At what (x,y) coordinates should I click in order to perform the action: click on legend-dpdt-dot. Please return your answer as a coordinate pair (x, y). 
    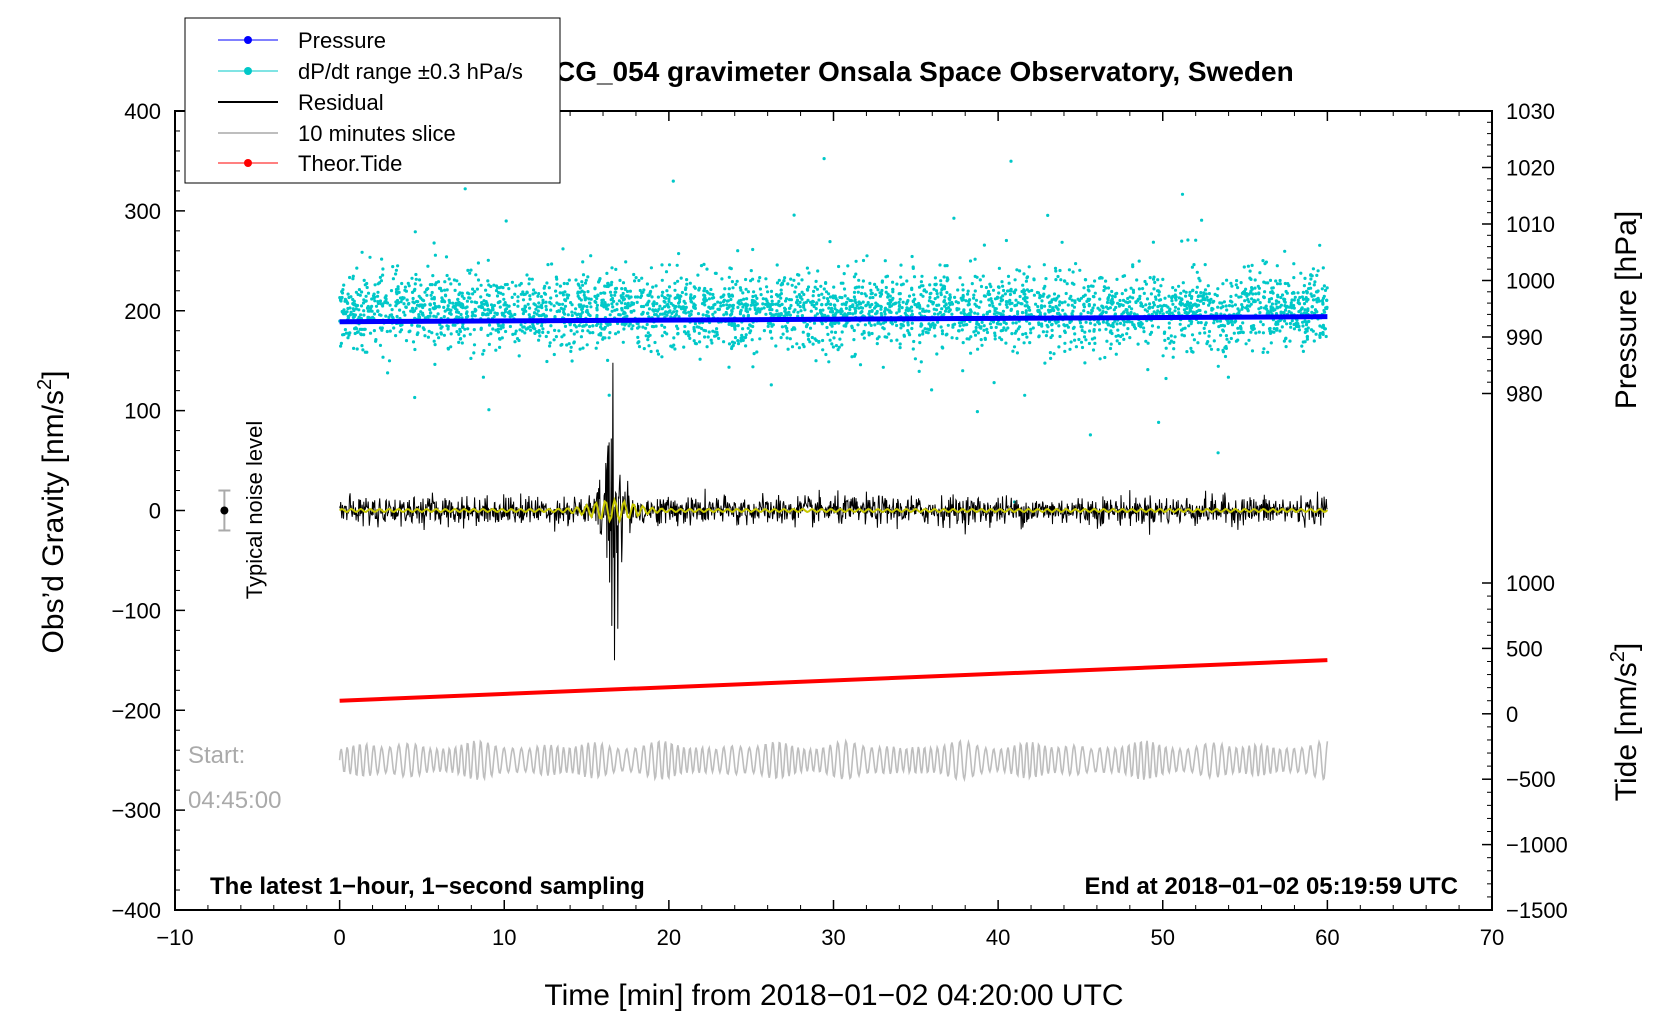
    Looking at the image, I should click on (248, 71).